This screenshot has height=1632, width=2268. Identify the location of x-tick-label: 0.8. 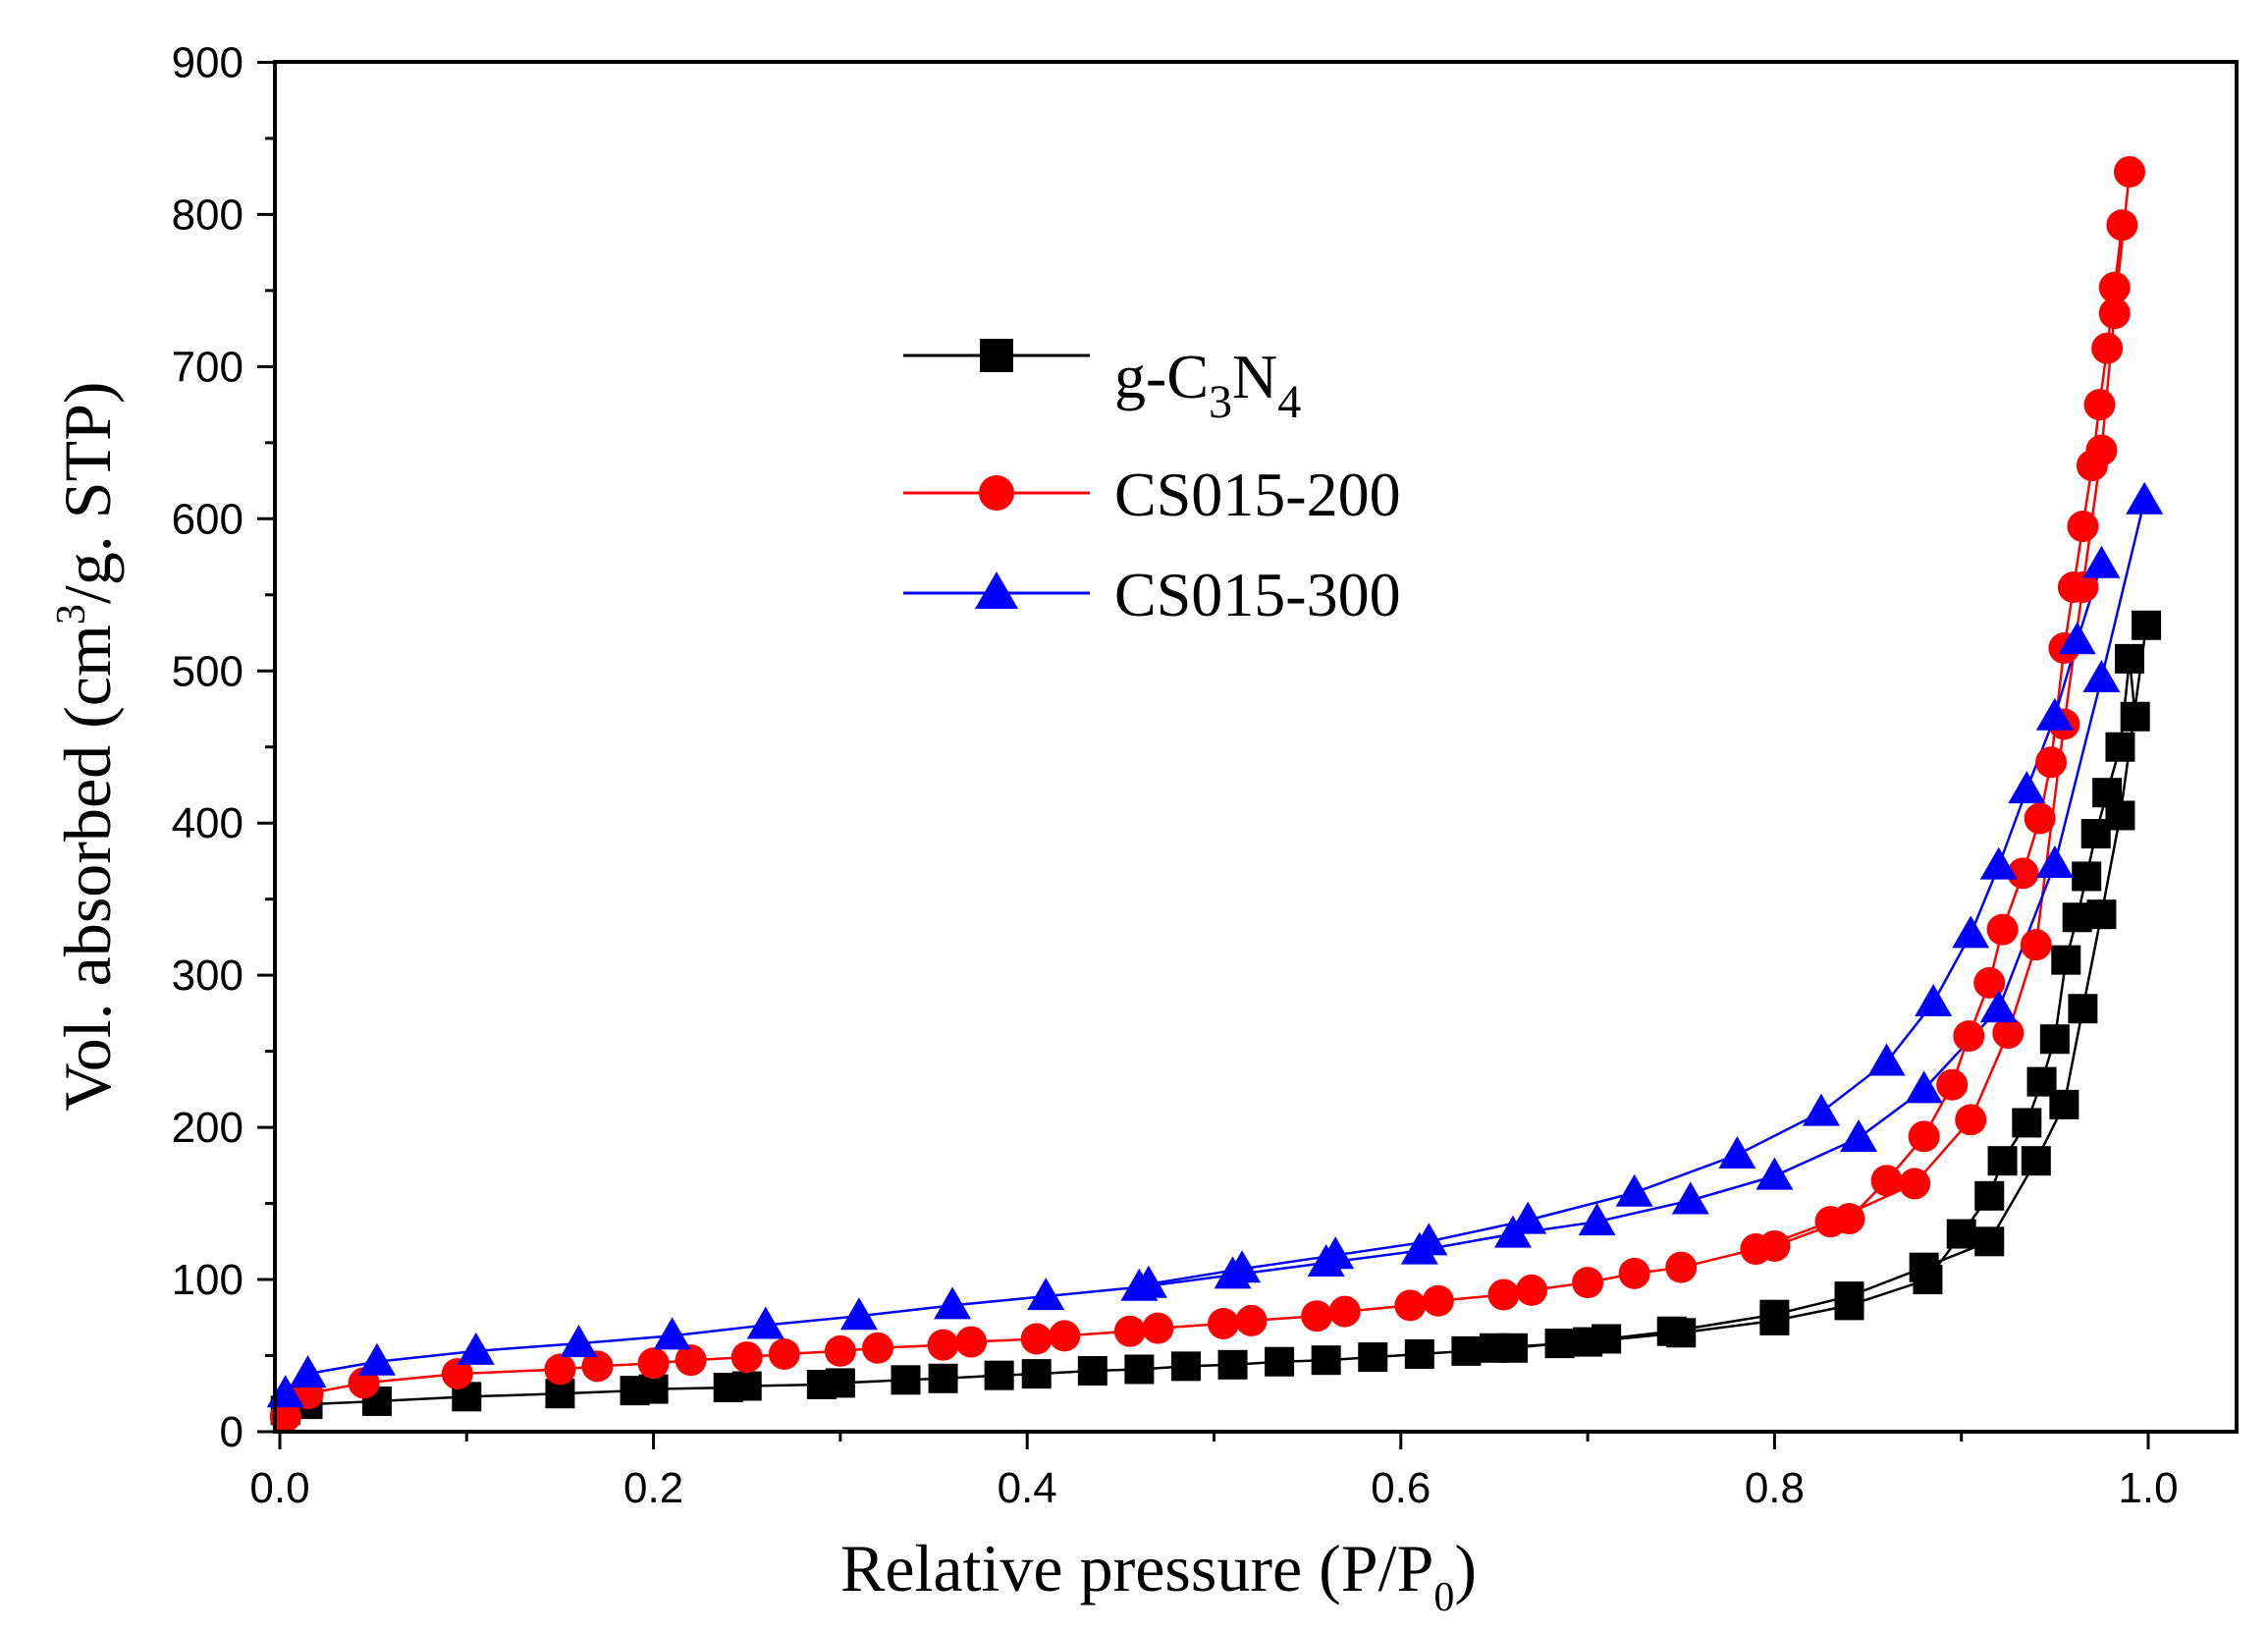
(1775, 1488).